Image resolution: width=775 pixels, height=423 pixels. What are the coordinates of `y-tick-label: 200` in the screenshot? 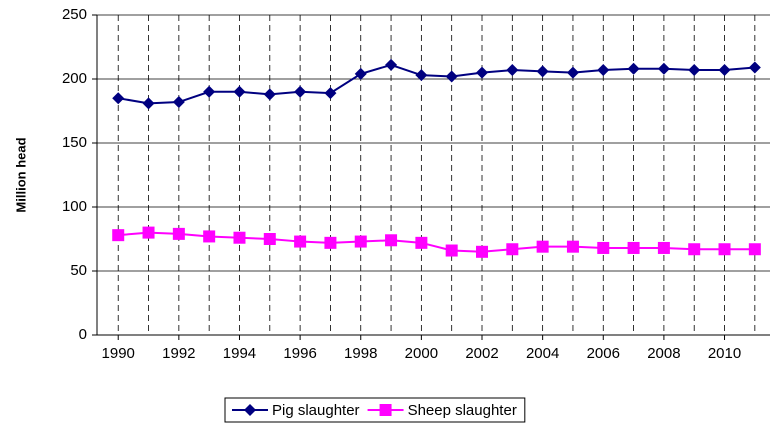 It's located at (74, 78).